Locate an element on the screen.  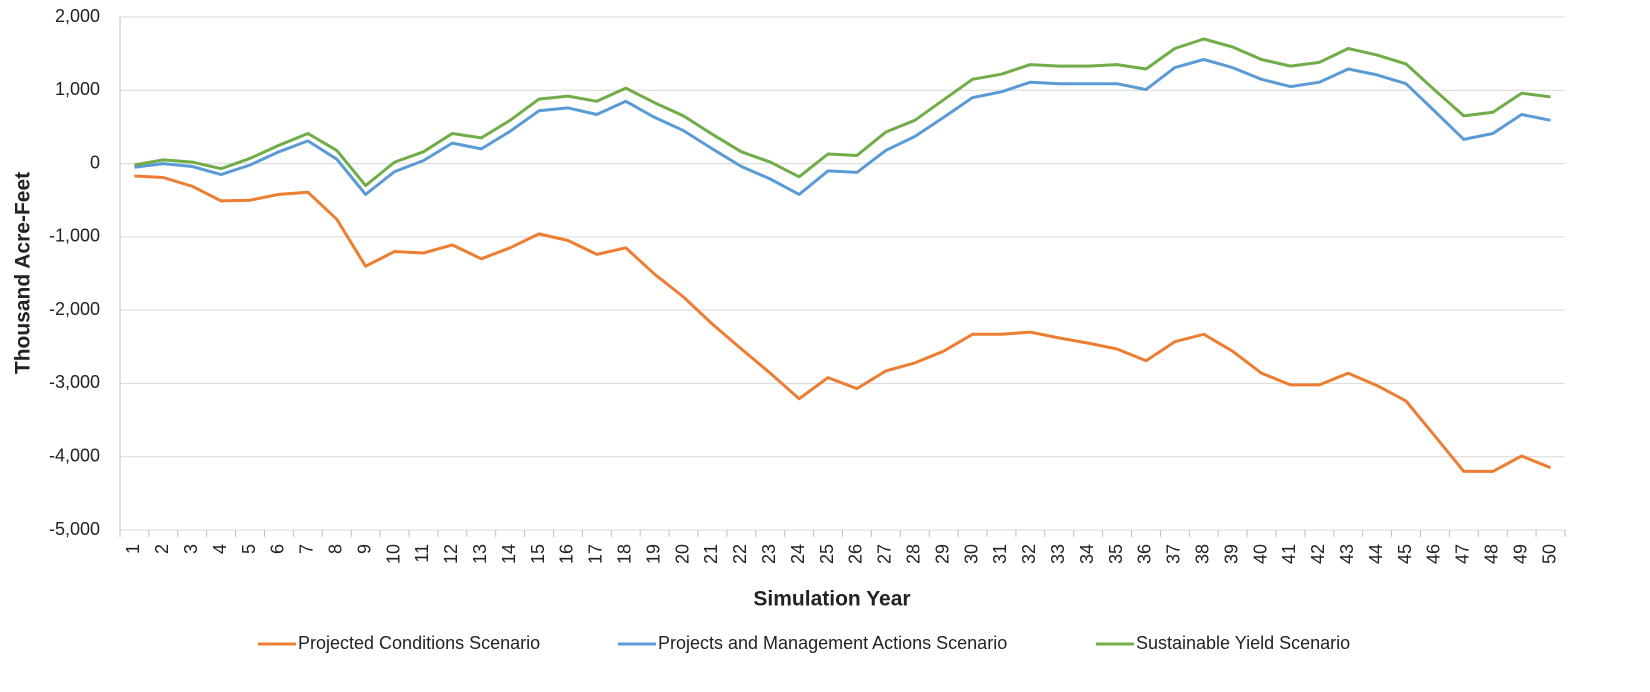
x-tick-label: 10 is located at coordinates (393, 554).